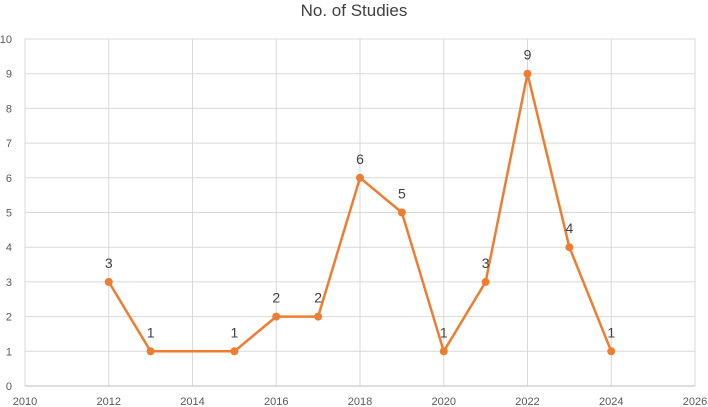  I want to click on x-tick-label: 2022, so click(527, 401).